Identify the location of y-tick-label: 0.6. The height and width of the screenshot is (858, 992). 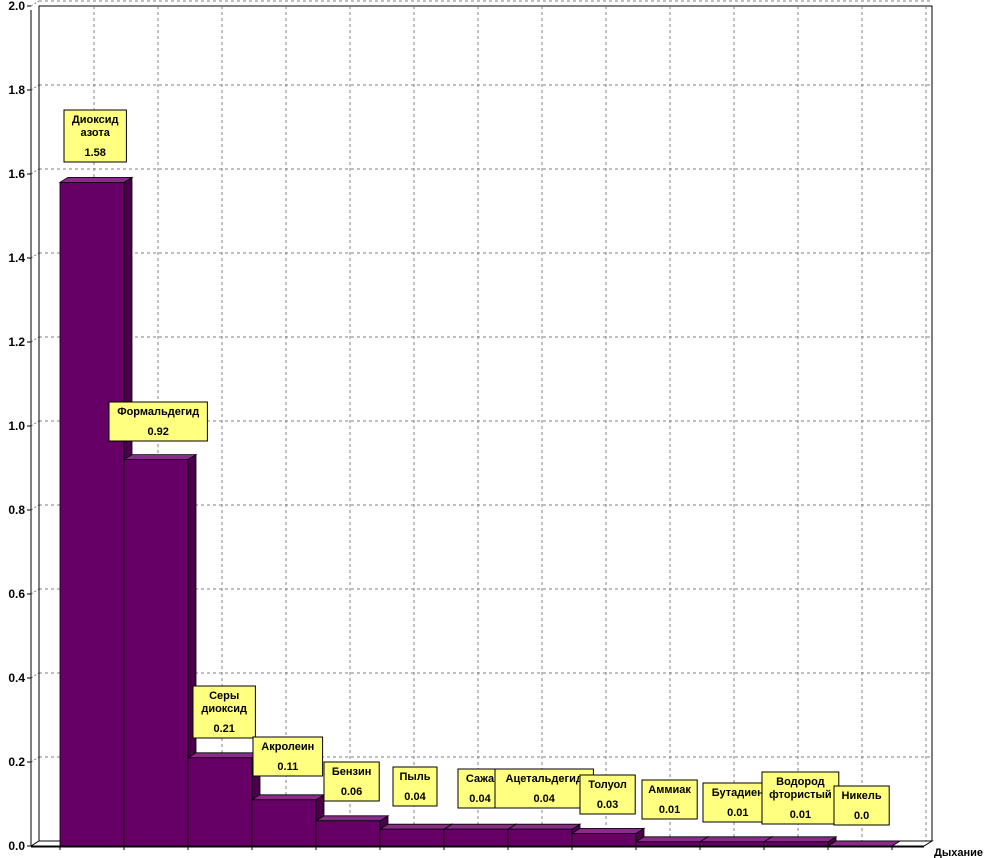
(16, 594).